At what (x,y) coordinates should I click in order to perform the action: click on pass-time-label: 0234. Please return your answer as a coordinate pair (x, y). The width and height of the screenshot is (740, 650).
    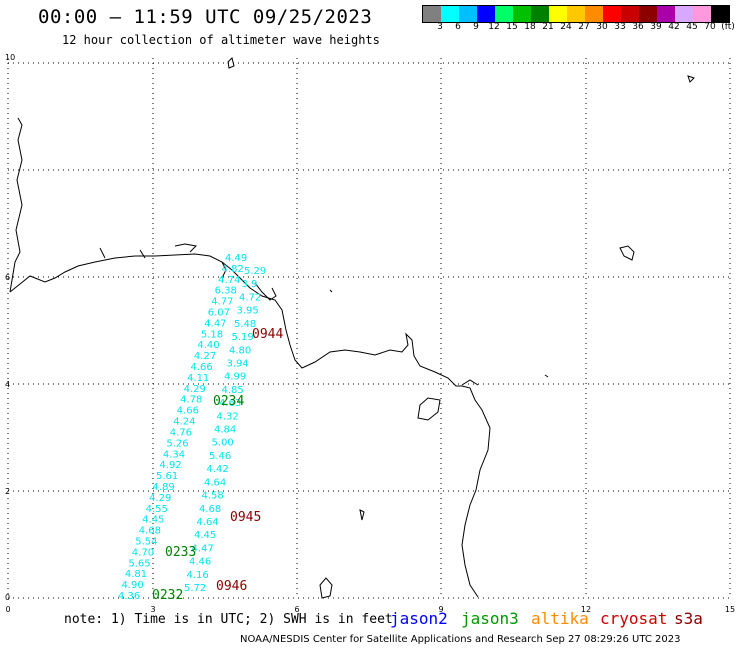
    Looking at the image, I should click on (228, 401).